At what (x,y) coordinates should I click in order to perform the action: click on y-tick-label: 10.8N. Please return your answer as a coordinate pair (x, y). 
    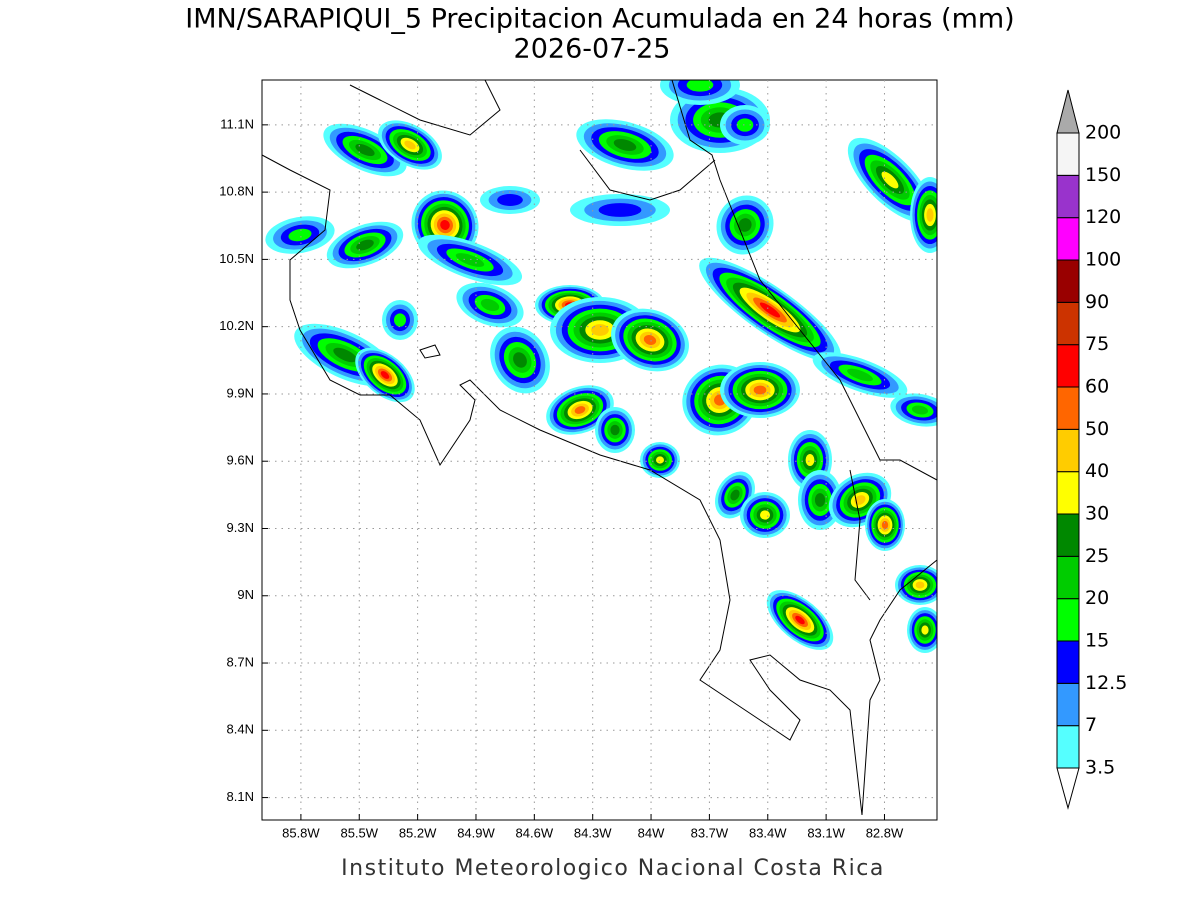
    Looking at the image, I should click on (236, 191).